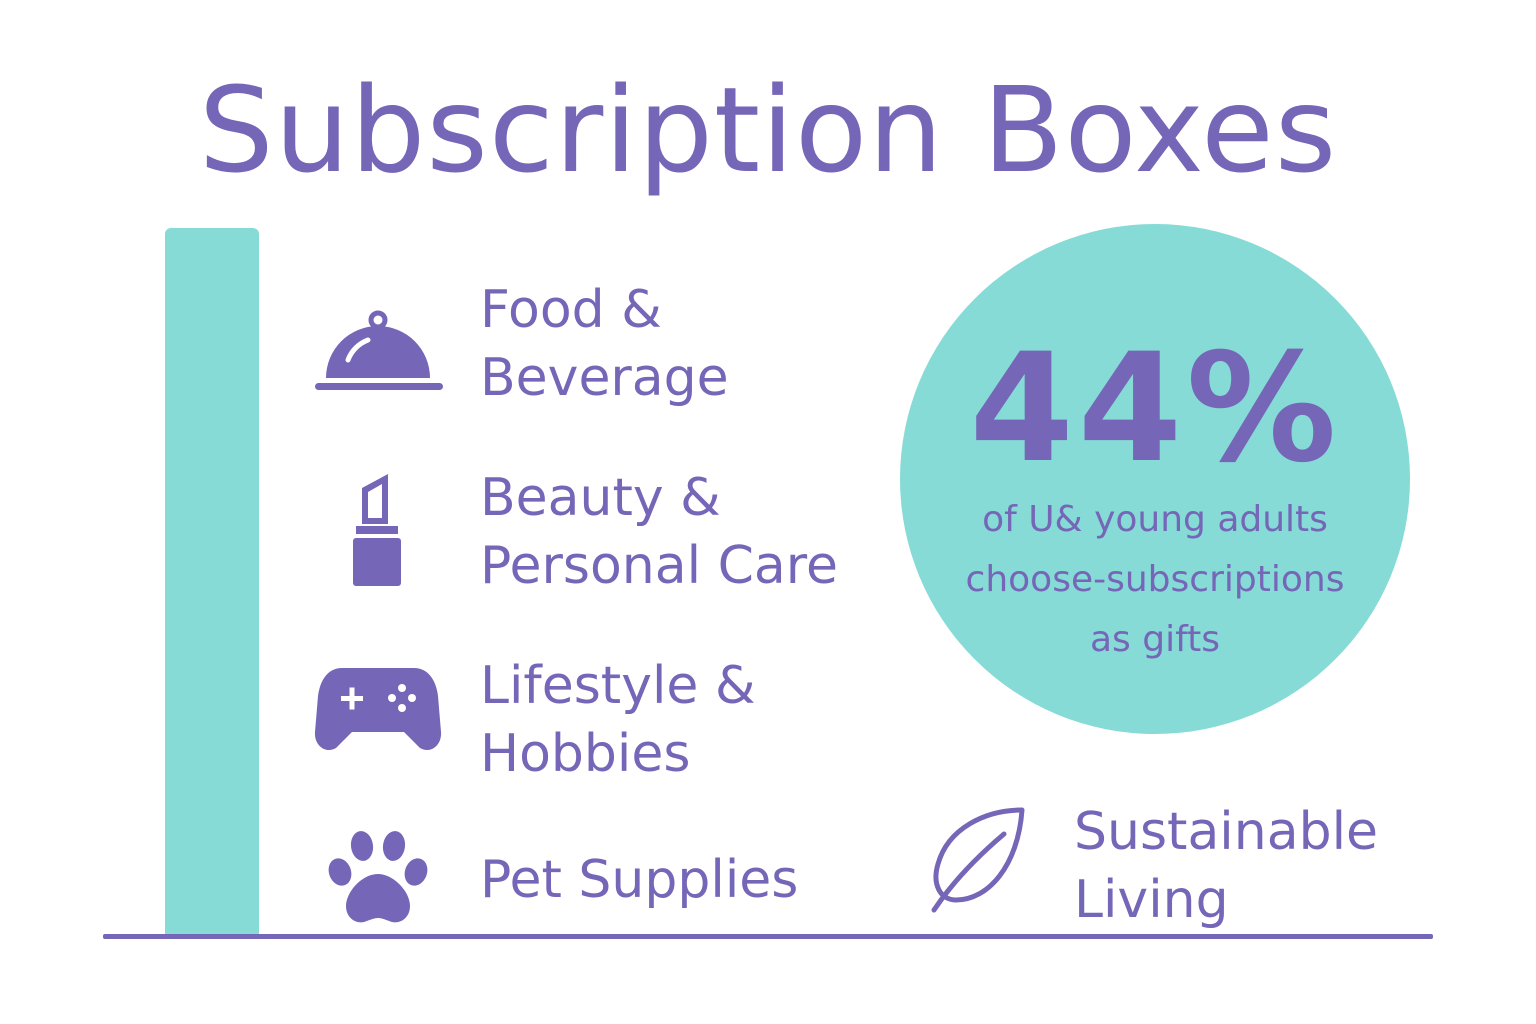  What do you see at coordinates (639, 880) in the screenshot?
I see `category-label: Pet Supplies` at bounding box center [639, 880].